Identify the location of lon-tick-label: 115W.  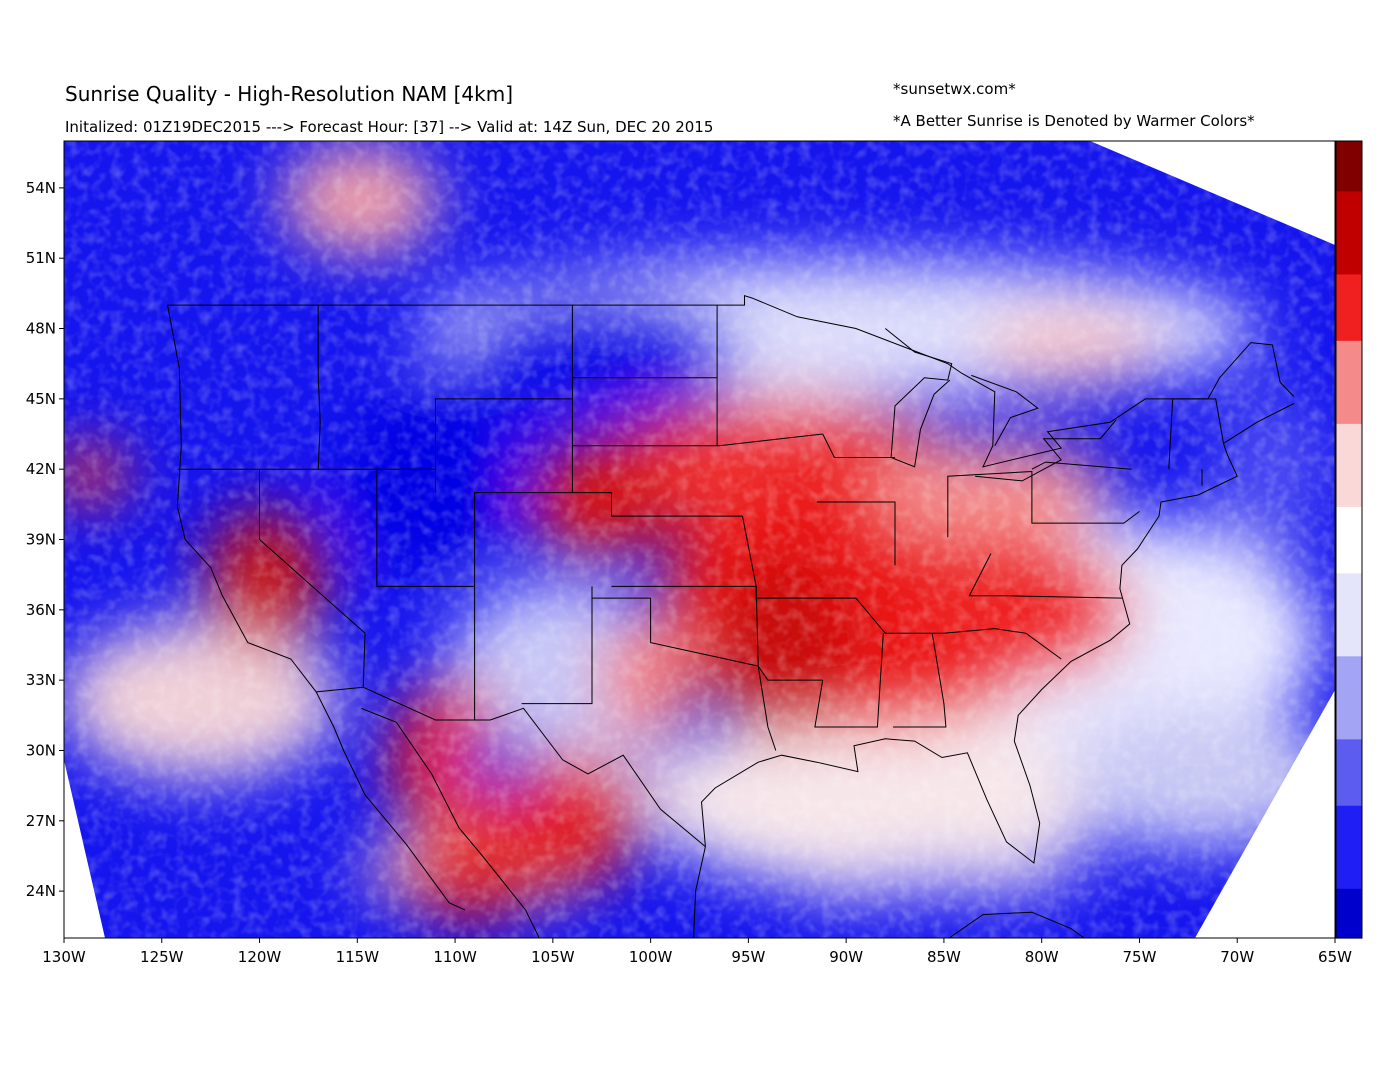
(358, 957).